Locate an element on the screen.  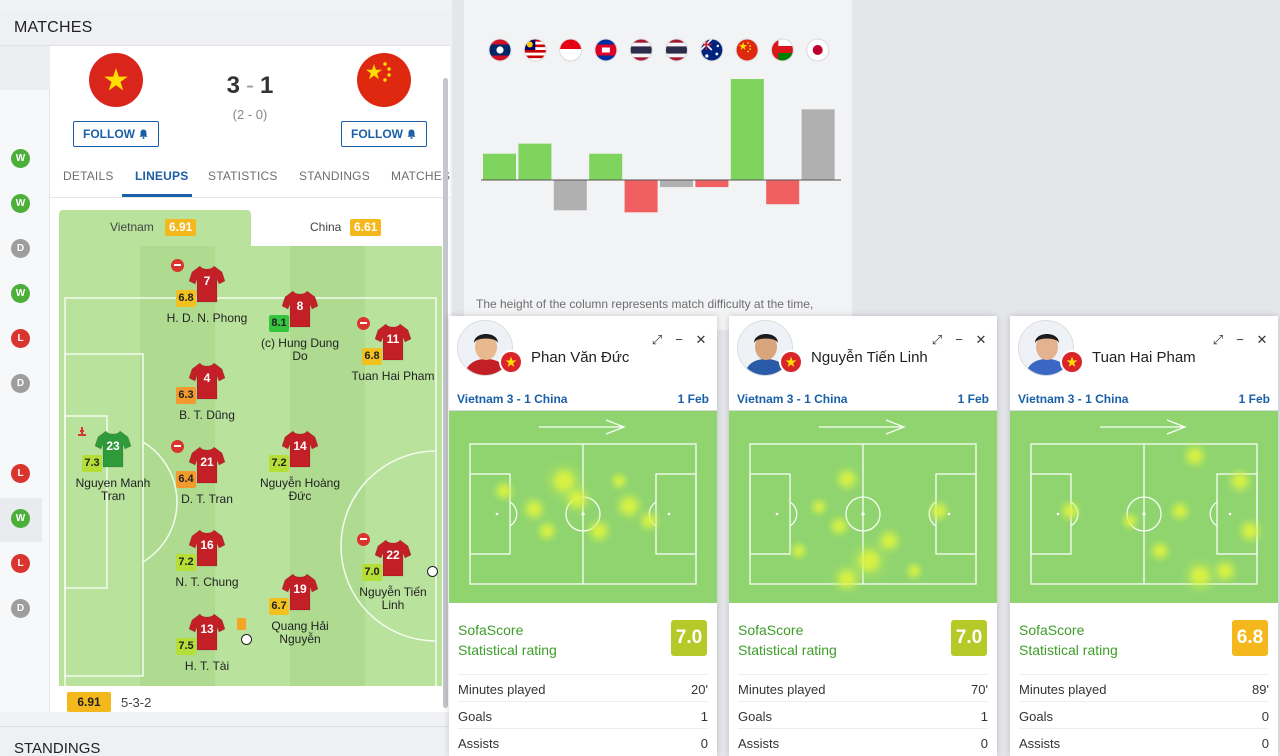
stat-value: 0 is located at coordinates (704, 743).